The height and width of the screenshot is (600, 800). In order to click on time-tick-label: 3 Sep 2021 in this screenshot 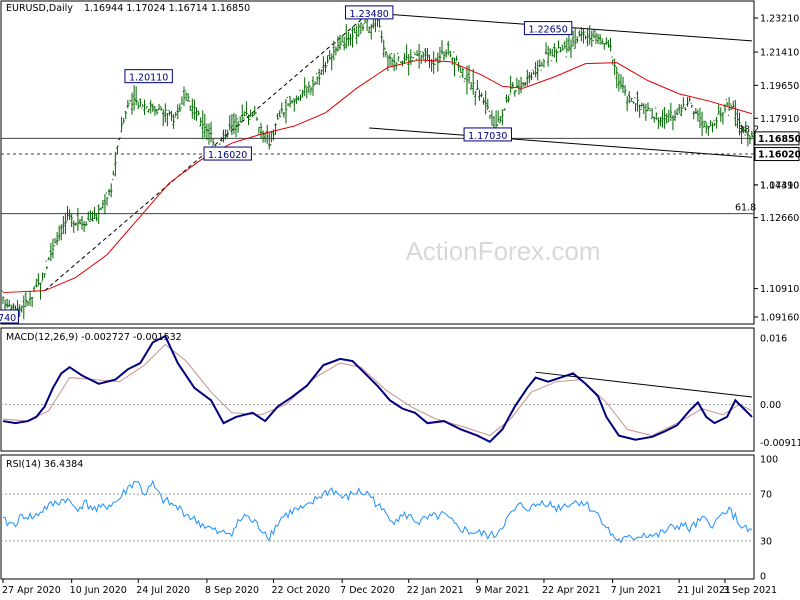, I will do `click(750, 590)`.